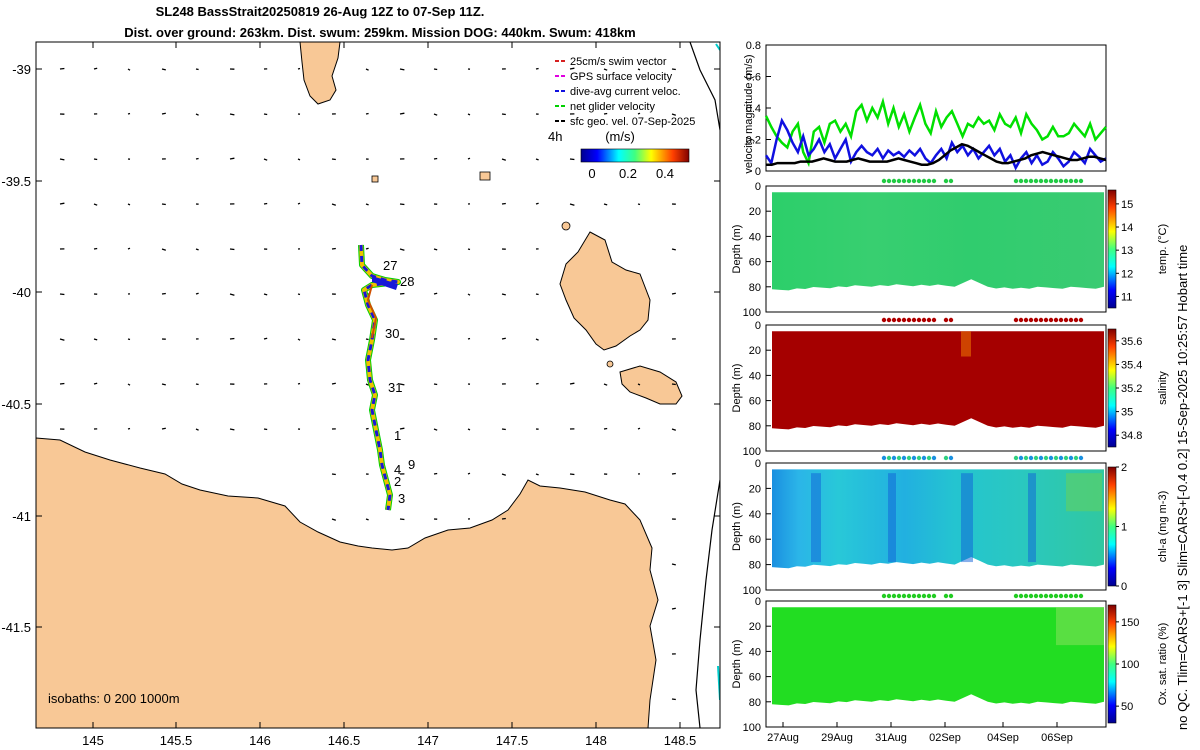 This screenshot has height=750, width=1200. What do you see at coordinates (632, 122) in the screenshot?
I see `legend-label: sfc geo. vel. 07-Sep-2025` at bounding box center [632, 122].